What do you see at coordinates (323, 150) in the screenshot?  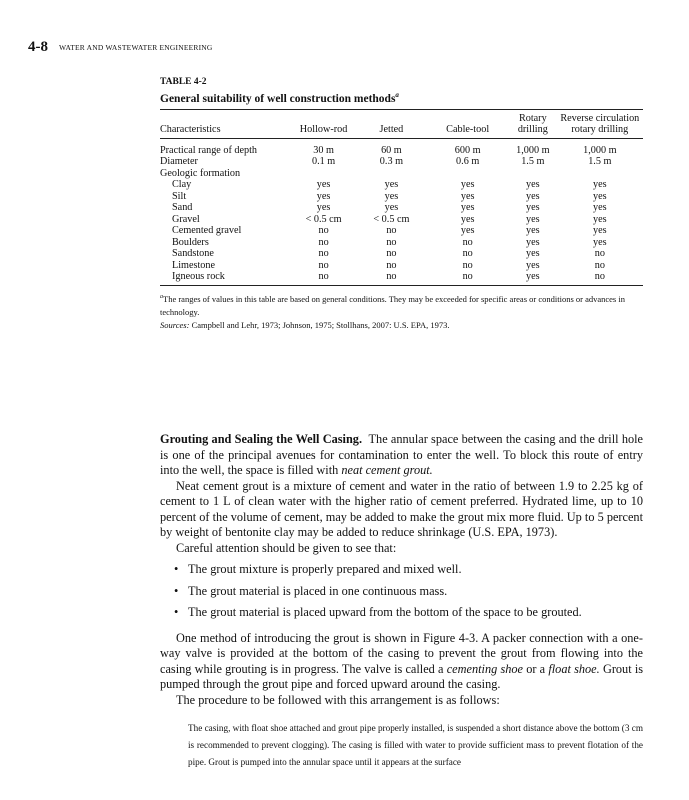 I see `table-cell: 30 m` at bounding box center [323, 150].